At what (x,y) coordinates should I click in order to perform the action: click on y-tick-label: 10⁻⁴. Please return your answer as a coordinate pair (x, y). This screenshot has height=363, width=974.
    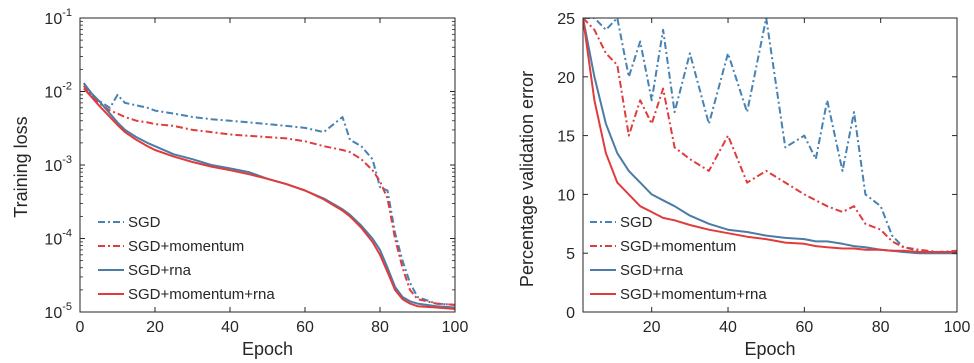
    Looking at the image, I should click on (58, 238).